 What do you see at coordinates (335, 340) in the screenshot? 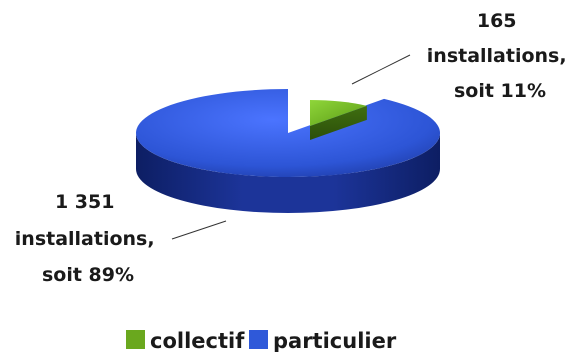
I see `legend-label-particulier: particulier` at bounding box center [335, 340].